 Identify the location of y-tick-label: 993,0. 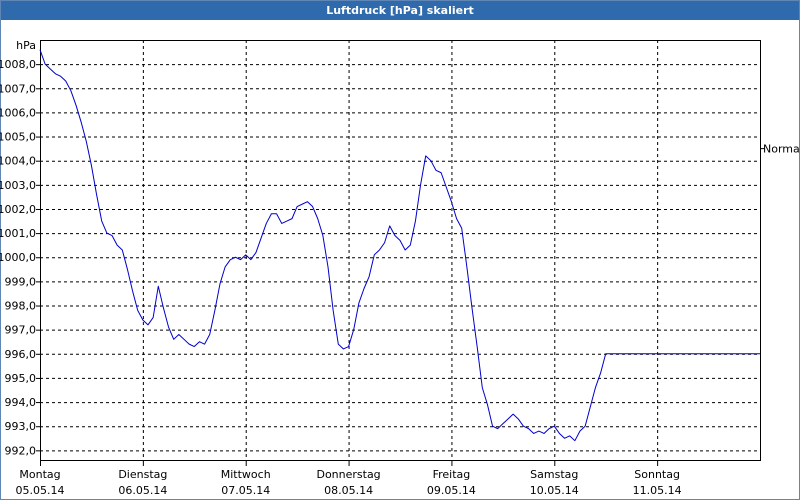
(21, 426).